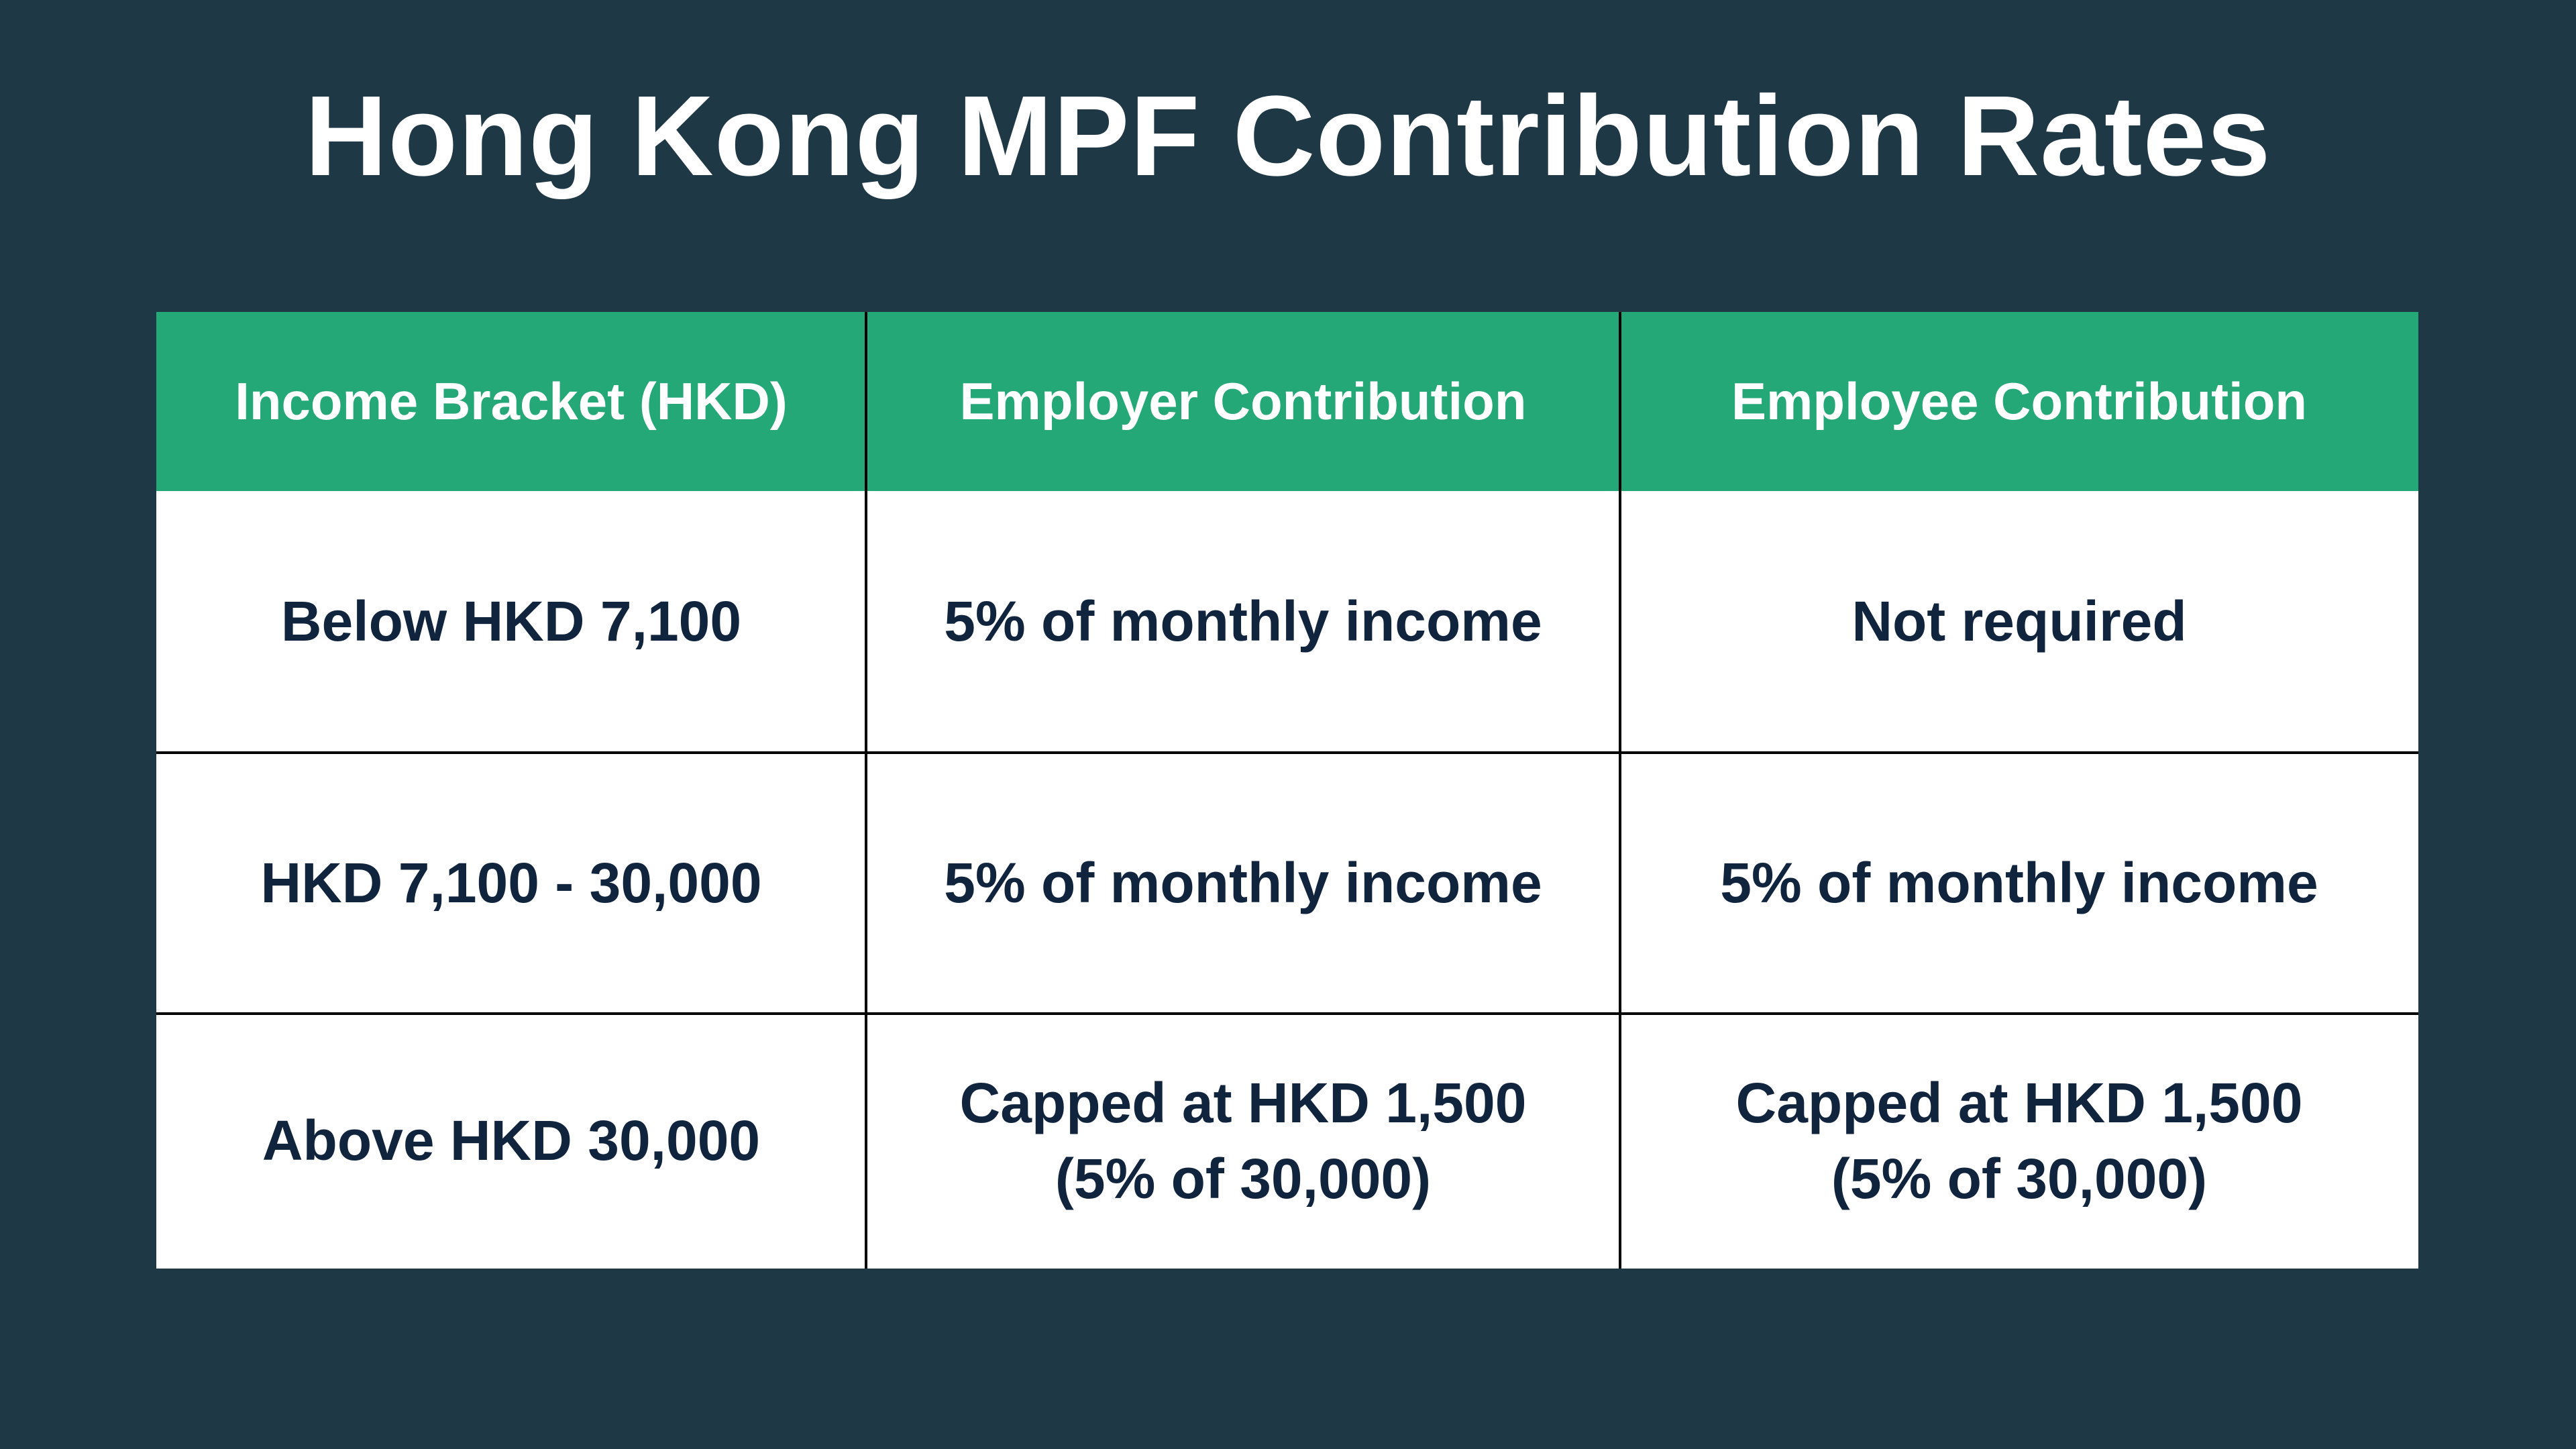  Describe the element at coordinates (2019, 882) in the screenshot. I see `row2-employee: 5% of monthly income` at that location.